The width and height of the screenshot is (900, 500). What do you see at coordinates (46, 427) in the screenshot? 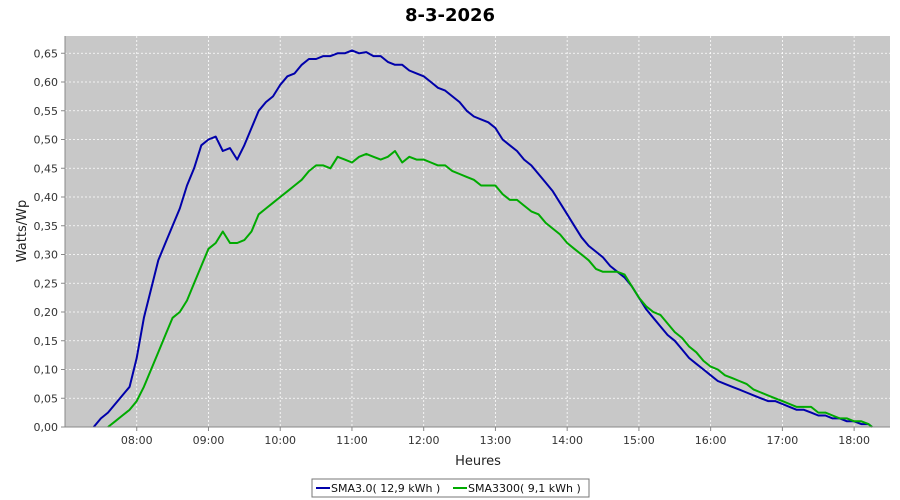
I see `y-tick-label-0: 0,00` at bounding box center [46, 427].